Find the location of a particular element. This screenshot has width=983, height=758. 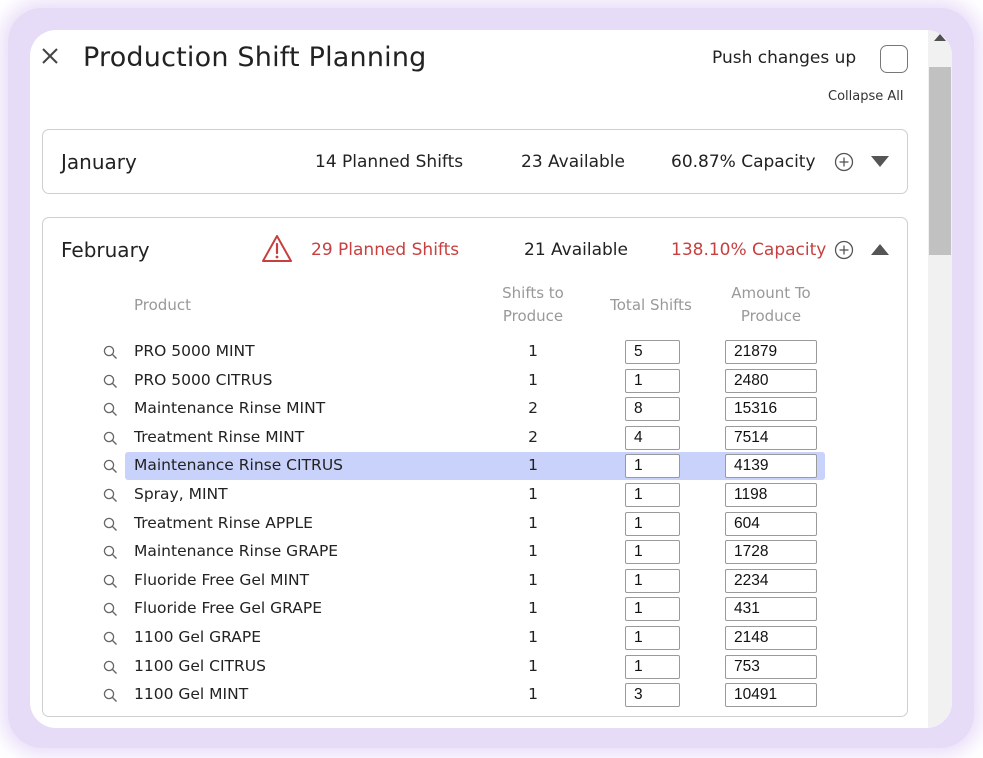

push-changes-checkbox is located at coordinates (894, 59).